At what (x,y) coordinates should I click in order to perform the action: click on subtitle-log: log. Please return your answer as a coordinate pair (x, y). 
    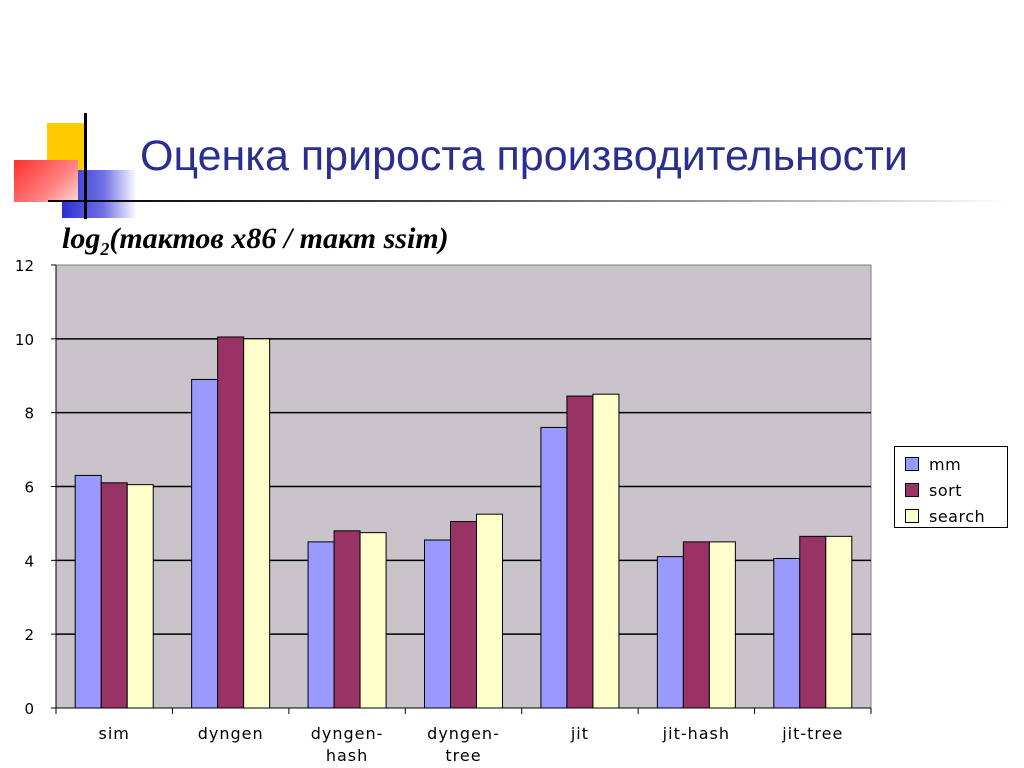
    Looking at the image, I should click on (81, 238).